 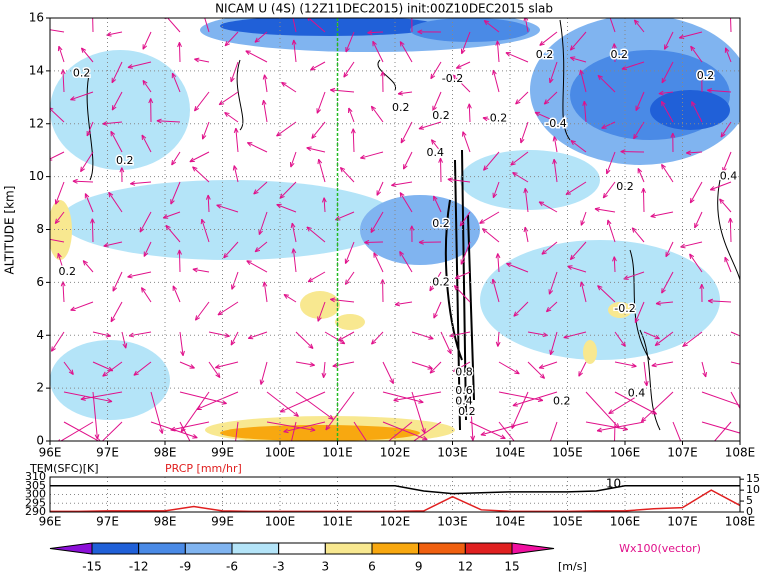 What do you see at coordinates (10, 230) in the screenshot?
I see `y-axis-label: ALTITUDE [km]` at bounding box center [10, 230].